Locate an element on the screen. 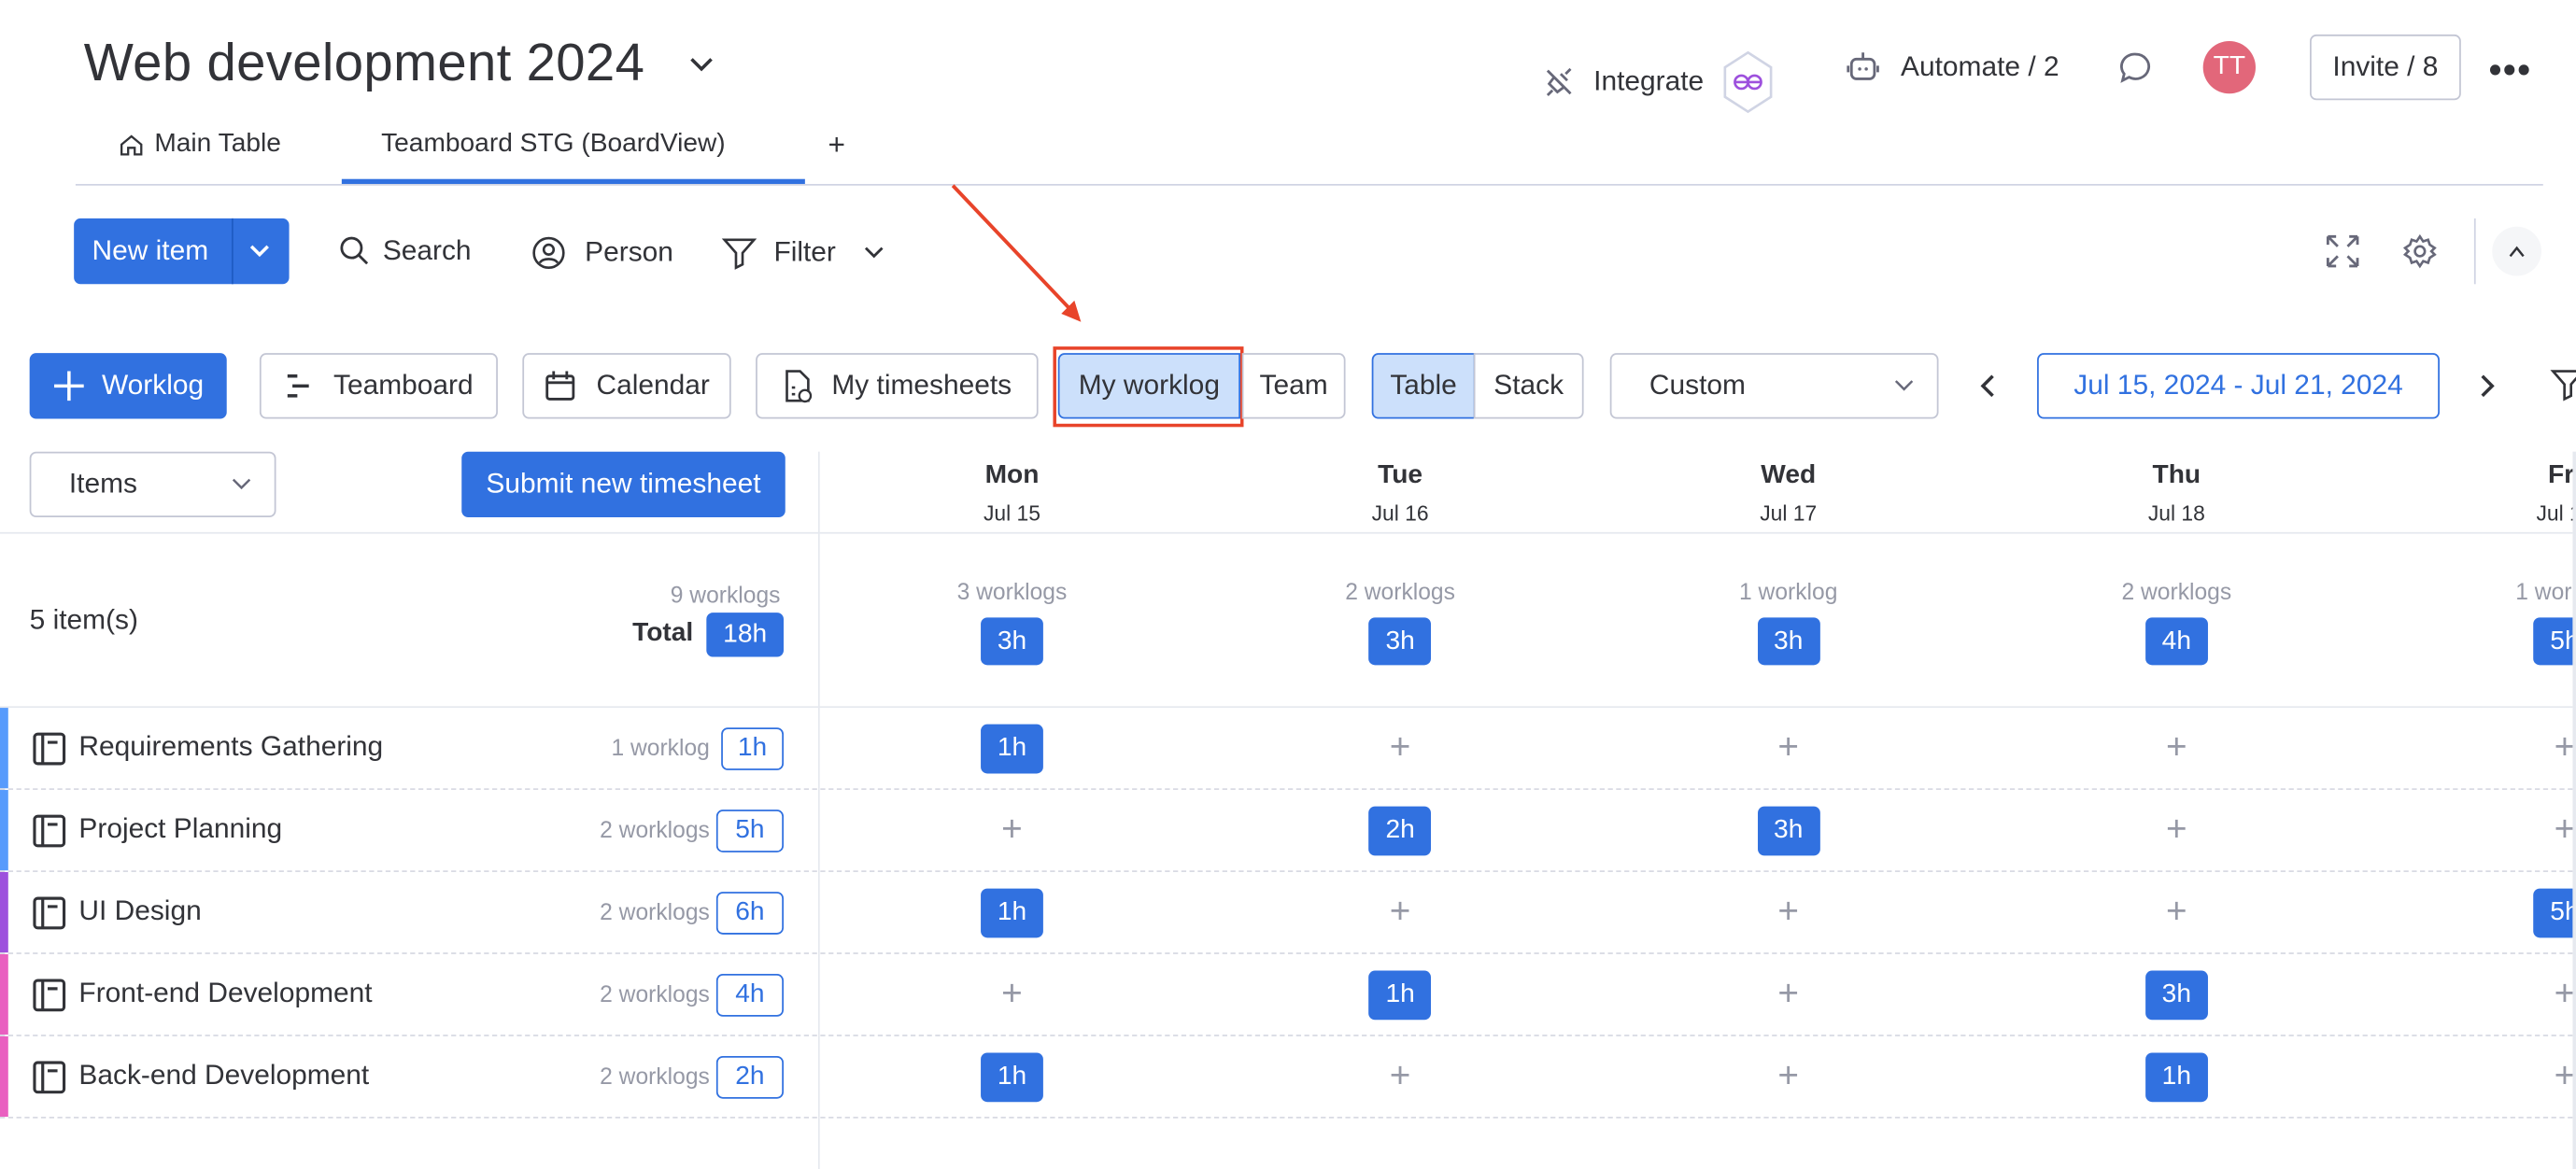 The image size is (2576, 1169). person-filter-button: Person is located at coordinates (602, 253).